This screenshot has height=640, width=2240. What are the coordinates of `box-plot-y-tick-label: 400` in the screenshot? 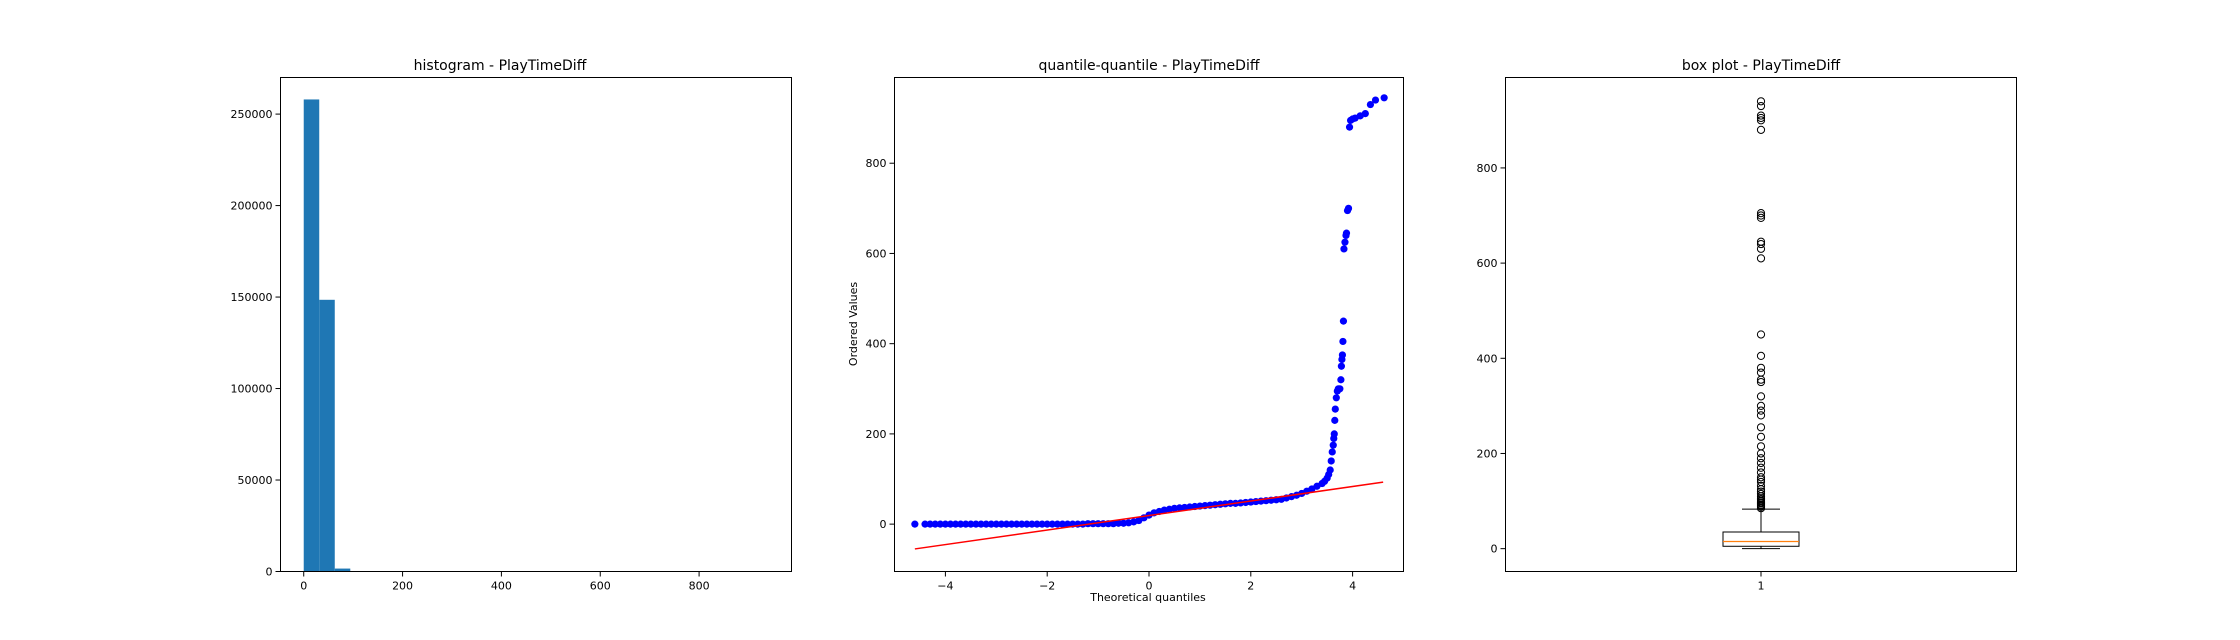 It's located at (1487, 358).